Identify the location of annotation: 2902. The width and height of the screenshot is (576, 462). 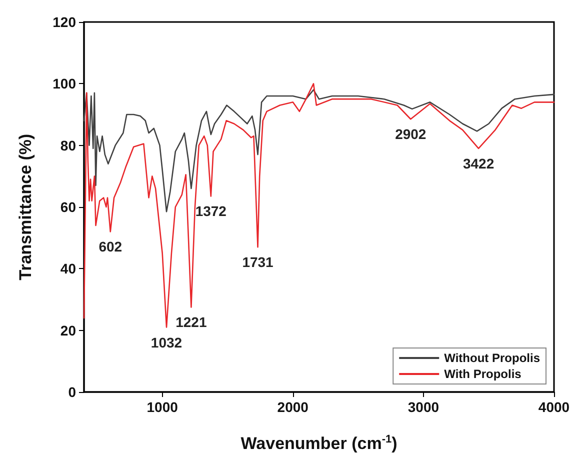
(410, 134).